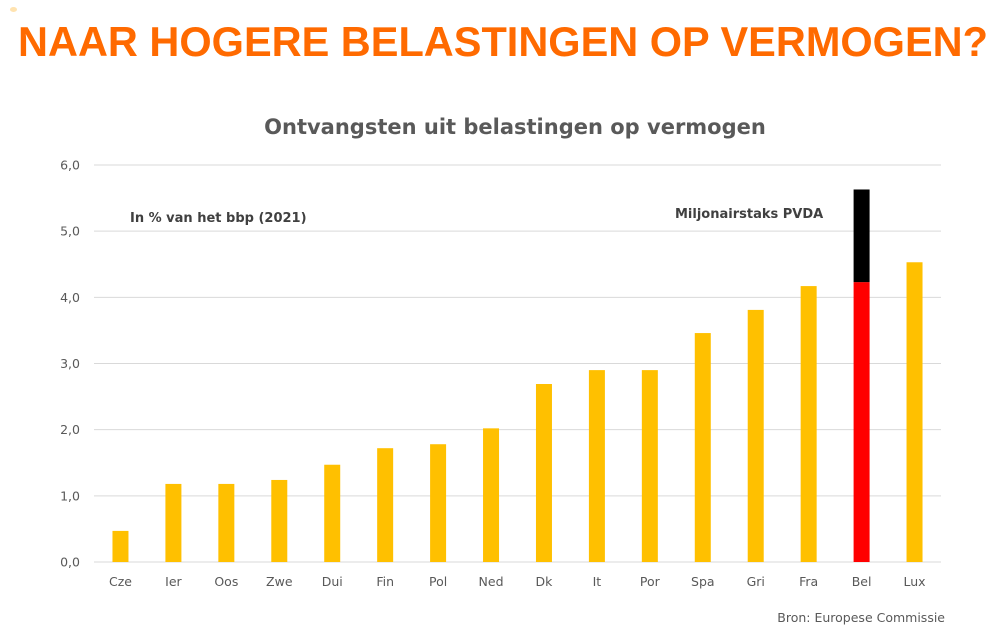 The image size is (990, 635). What do you see at coordinates (914, 581) in the screenshot?
I see `x-tick-label: Lux` at bounding box center [914, 581].